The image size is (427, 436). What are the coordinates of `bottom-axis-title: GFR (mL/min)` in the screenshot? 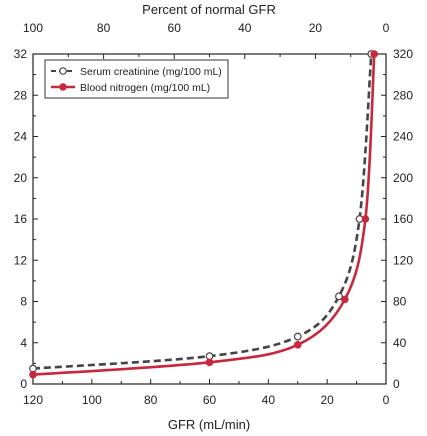 It's located at (209, 424).